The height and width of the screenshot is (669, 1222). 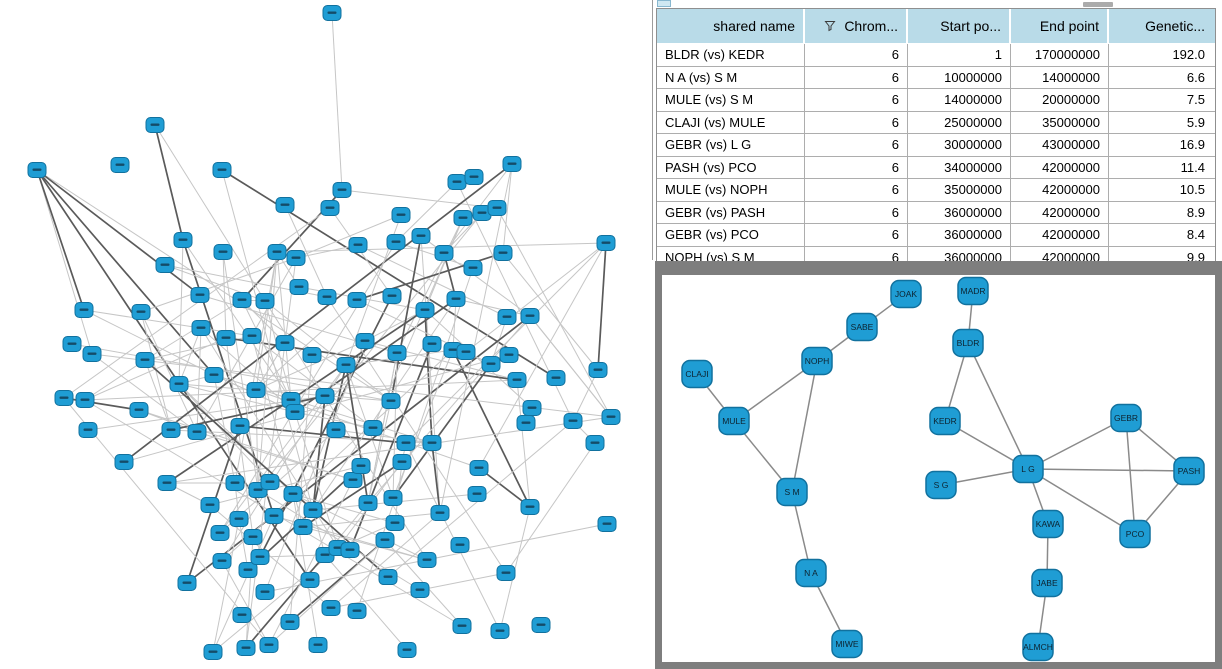 I want to click on column-header-0: shared name, so click(x=731, y=26).